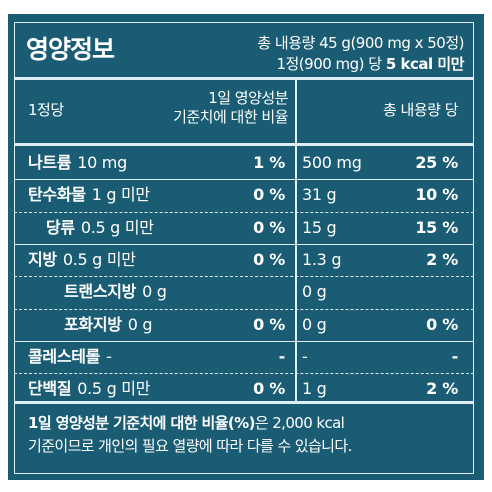  I want to click on footnote-line1-rest: 은 2,000 kcal, so click(299, 423).